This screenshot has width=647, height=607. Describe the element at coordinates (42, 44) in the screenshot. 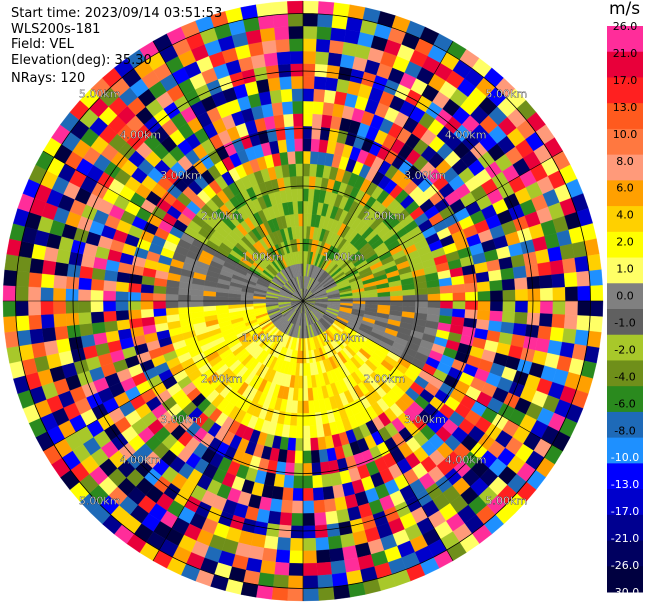

I see `field-label: Field: VEL` at that location.